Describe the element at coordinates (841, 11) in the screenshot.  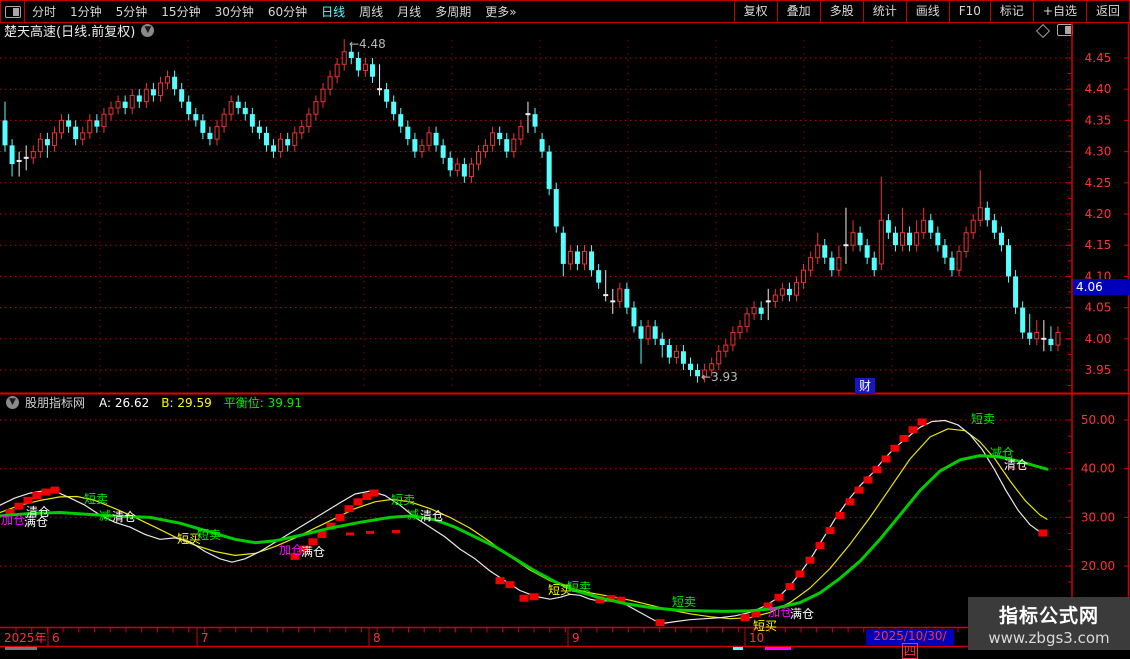
I see `menu-item-多股: 多股` at that location.